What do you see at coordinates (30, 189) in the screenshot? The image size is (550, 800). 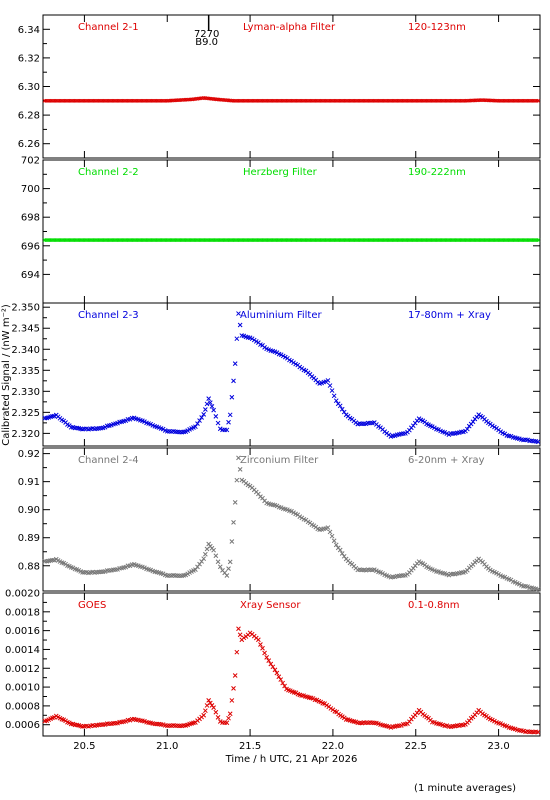 I see `y-tick-label: 700` at bounding box center [30, 189].